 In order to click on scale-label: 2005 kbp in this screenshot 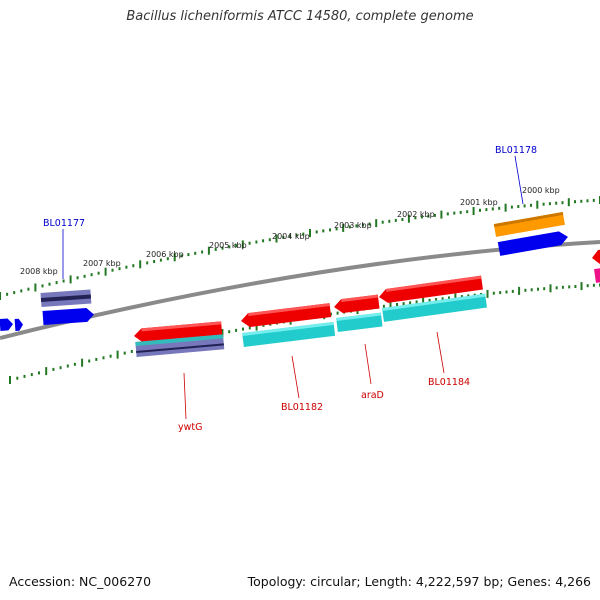, I will do `click(228, 245)`.